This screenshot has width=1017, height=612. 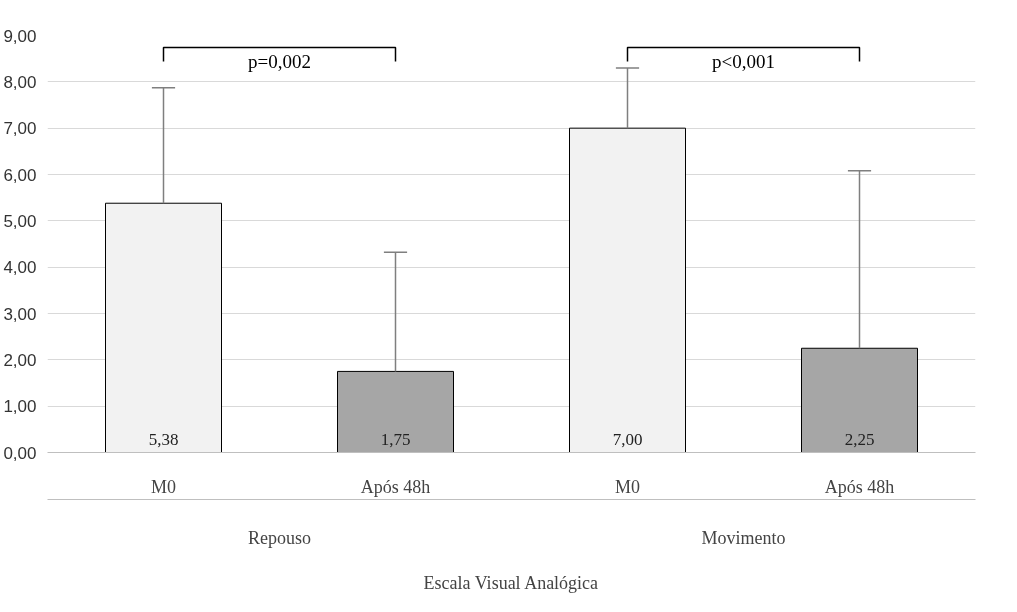 What do you see at coordinates (859, 439) in the screenshot?
I see `data-label: 2,25` at bounding box center [859, 439].